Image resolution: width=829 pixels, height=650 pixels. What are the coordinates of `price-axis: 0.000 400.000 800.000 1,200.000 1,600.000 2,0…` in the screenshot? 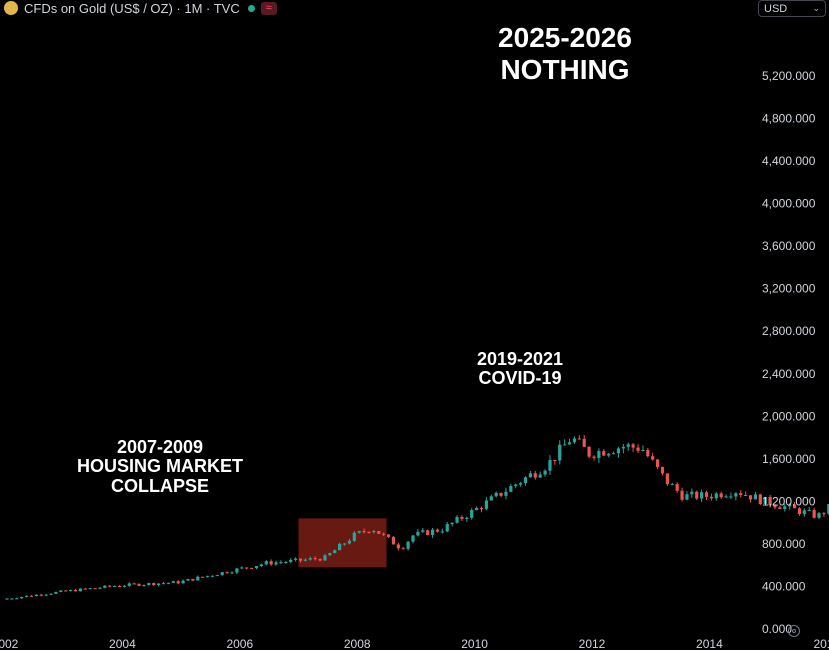 It's located at (789, 352).